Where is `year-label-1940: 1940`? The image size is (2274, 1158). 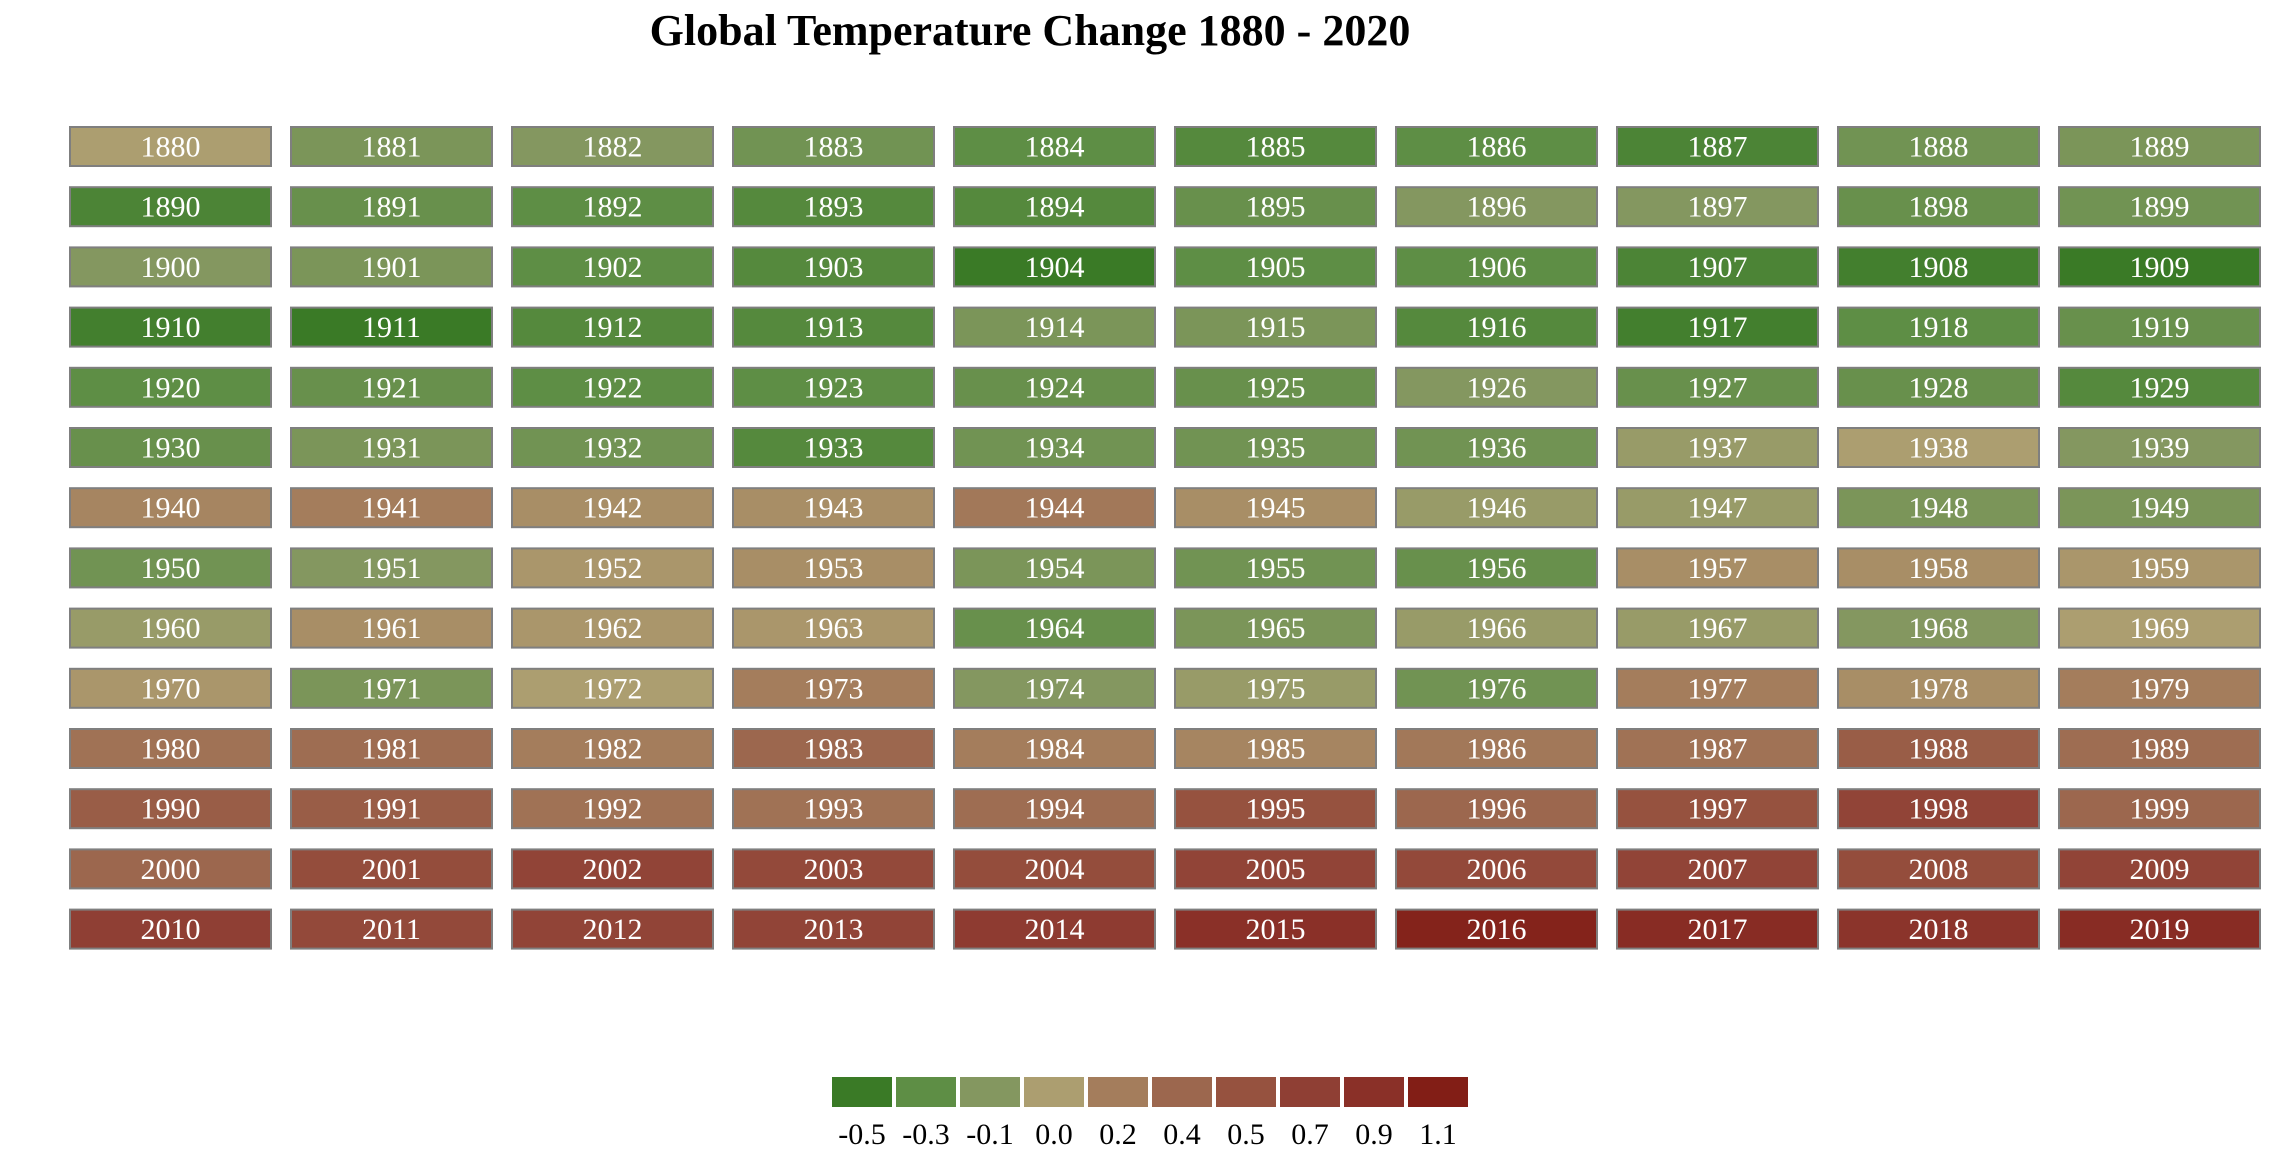 year-label-1940: 1940 is located at coordinates (171, 508).